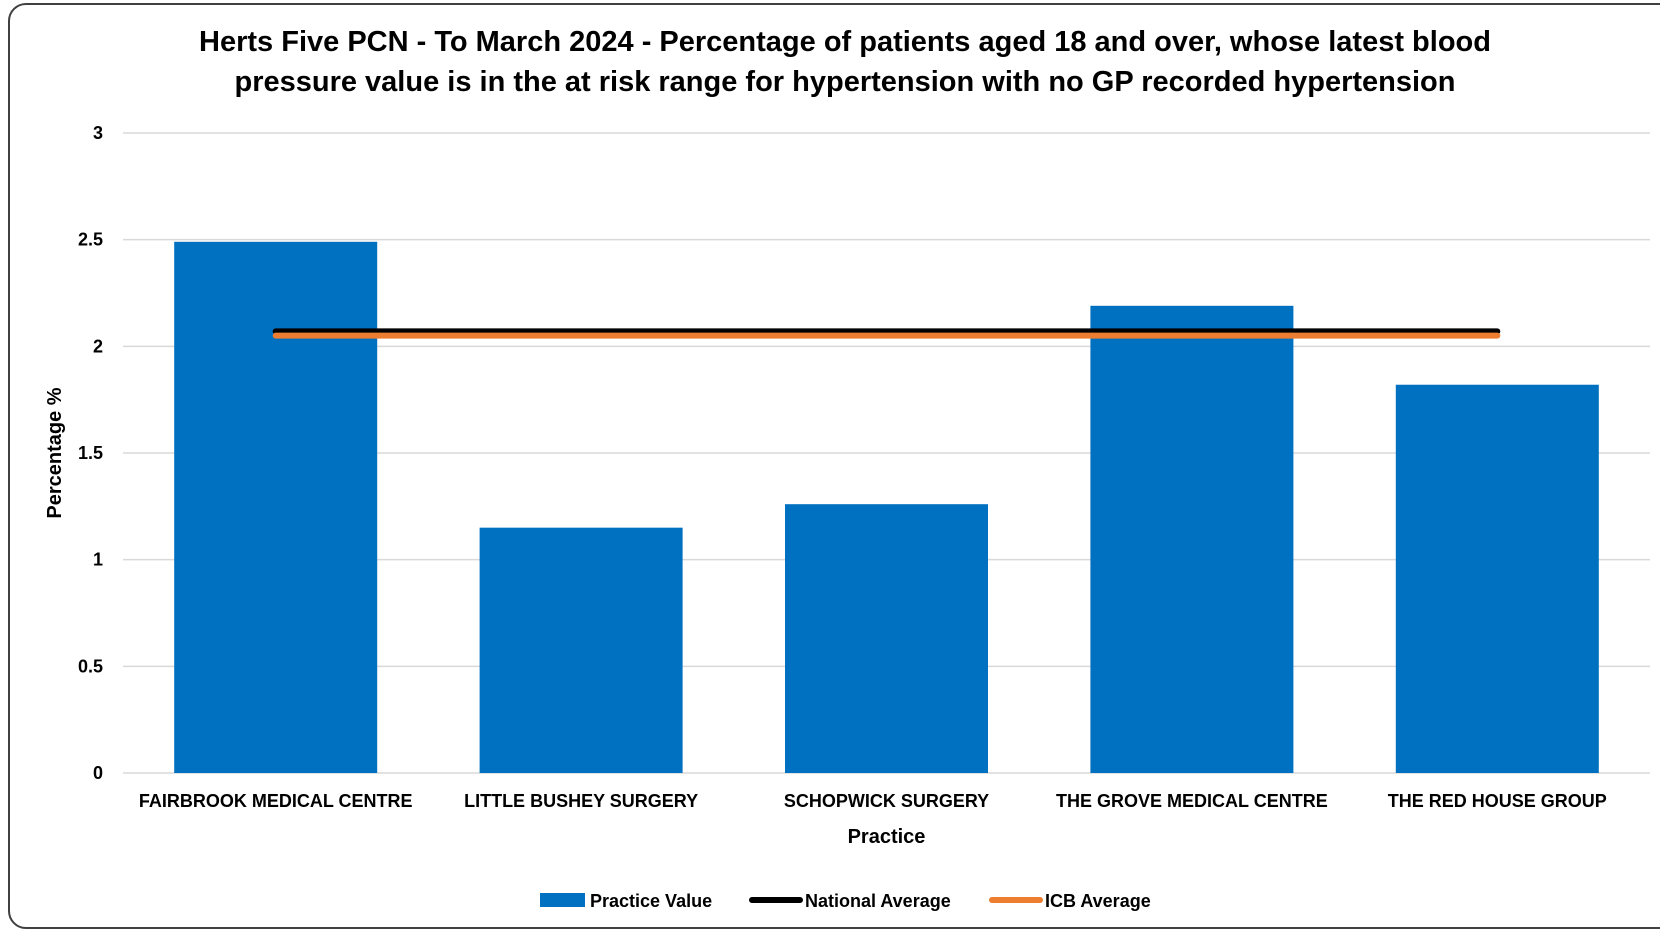  Describe the element at coordinates (90, 666) in the screenshot. I see `y-tick-label: 0.5` at that location.